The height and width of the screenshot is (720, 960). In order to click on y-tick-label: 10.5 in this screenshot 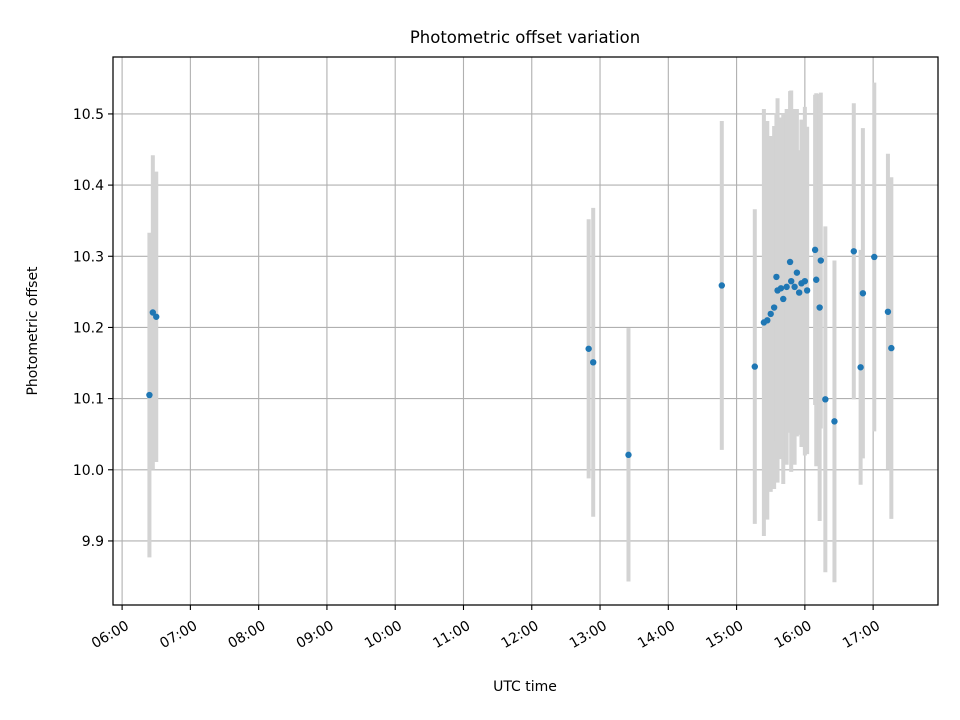, I will do `click(88, 115)`.